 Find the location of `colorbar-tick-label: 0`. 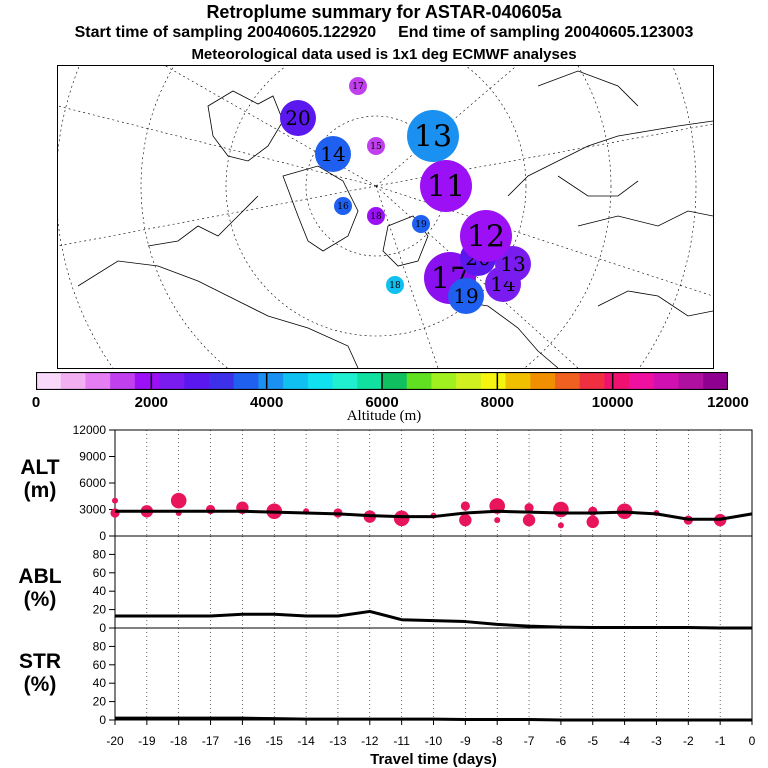

colorbar-tick-label: 0 is located at coordinates (36, 402).